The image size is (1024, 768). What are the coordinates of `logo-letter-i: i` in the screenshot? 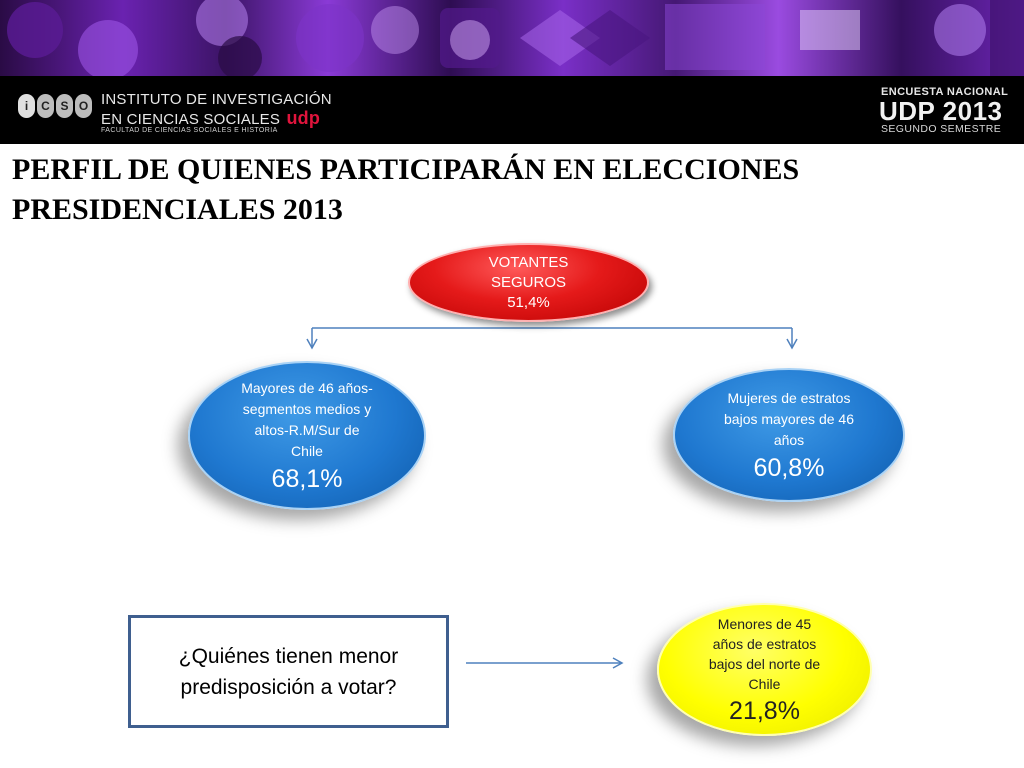 It's located at (26, 106).